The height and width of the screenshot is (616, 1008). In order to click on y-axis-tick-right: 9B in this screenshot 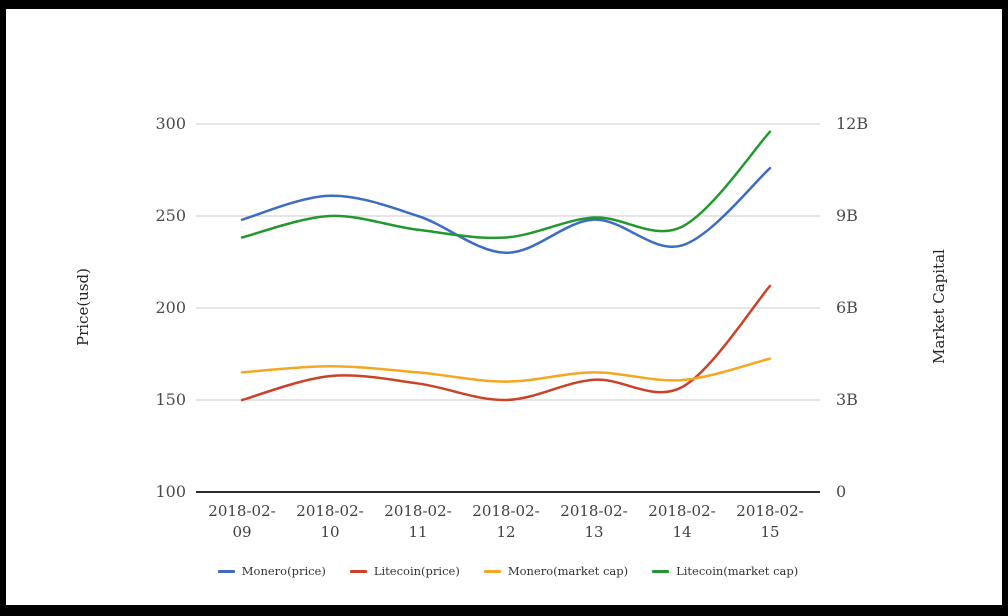, I will do `click(847, 215)`.